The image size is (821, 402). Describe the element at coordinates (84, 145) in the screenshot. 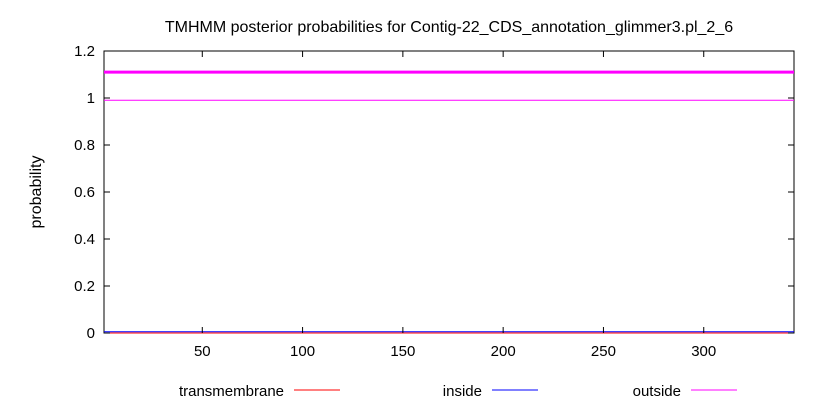

I see `y-tick-label: 0.8` at that location.